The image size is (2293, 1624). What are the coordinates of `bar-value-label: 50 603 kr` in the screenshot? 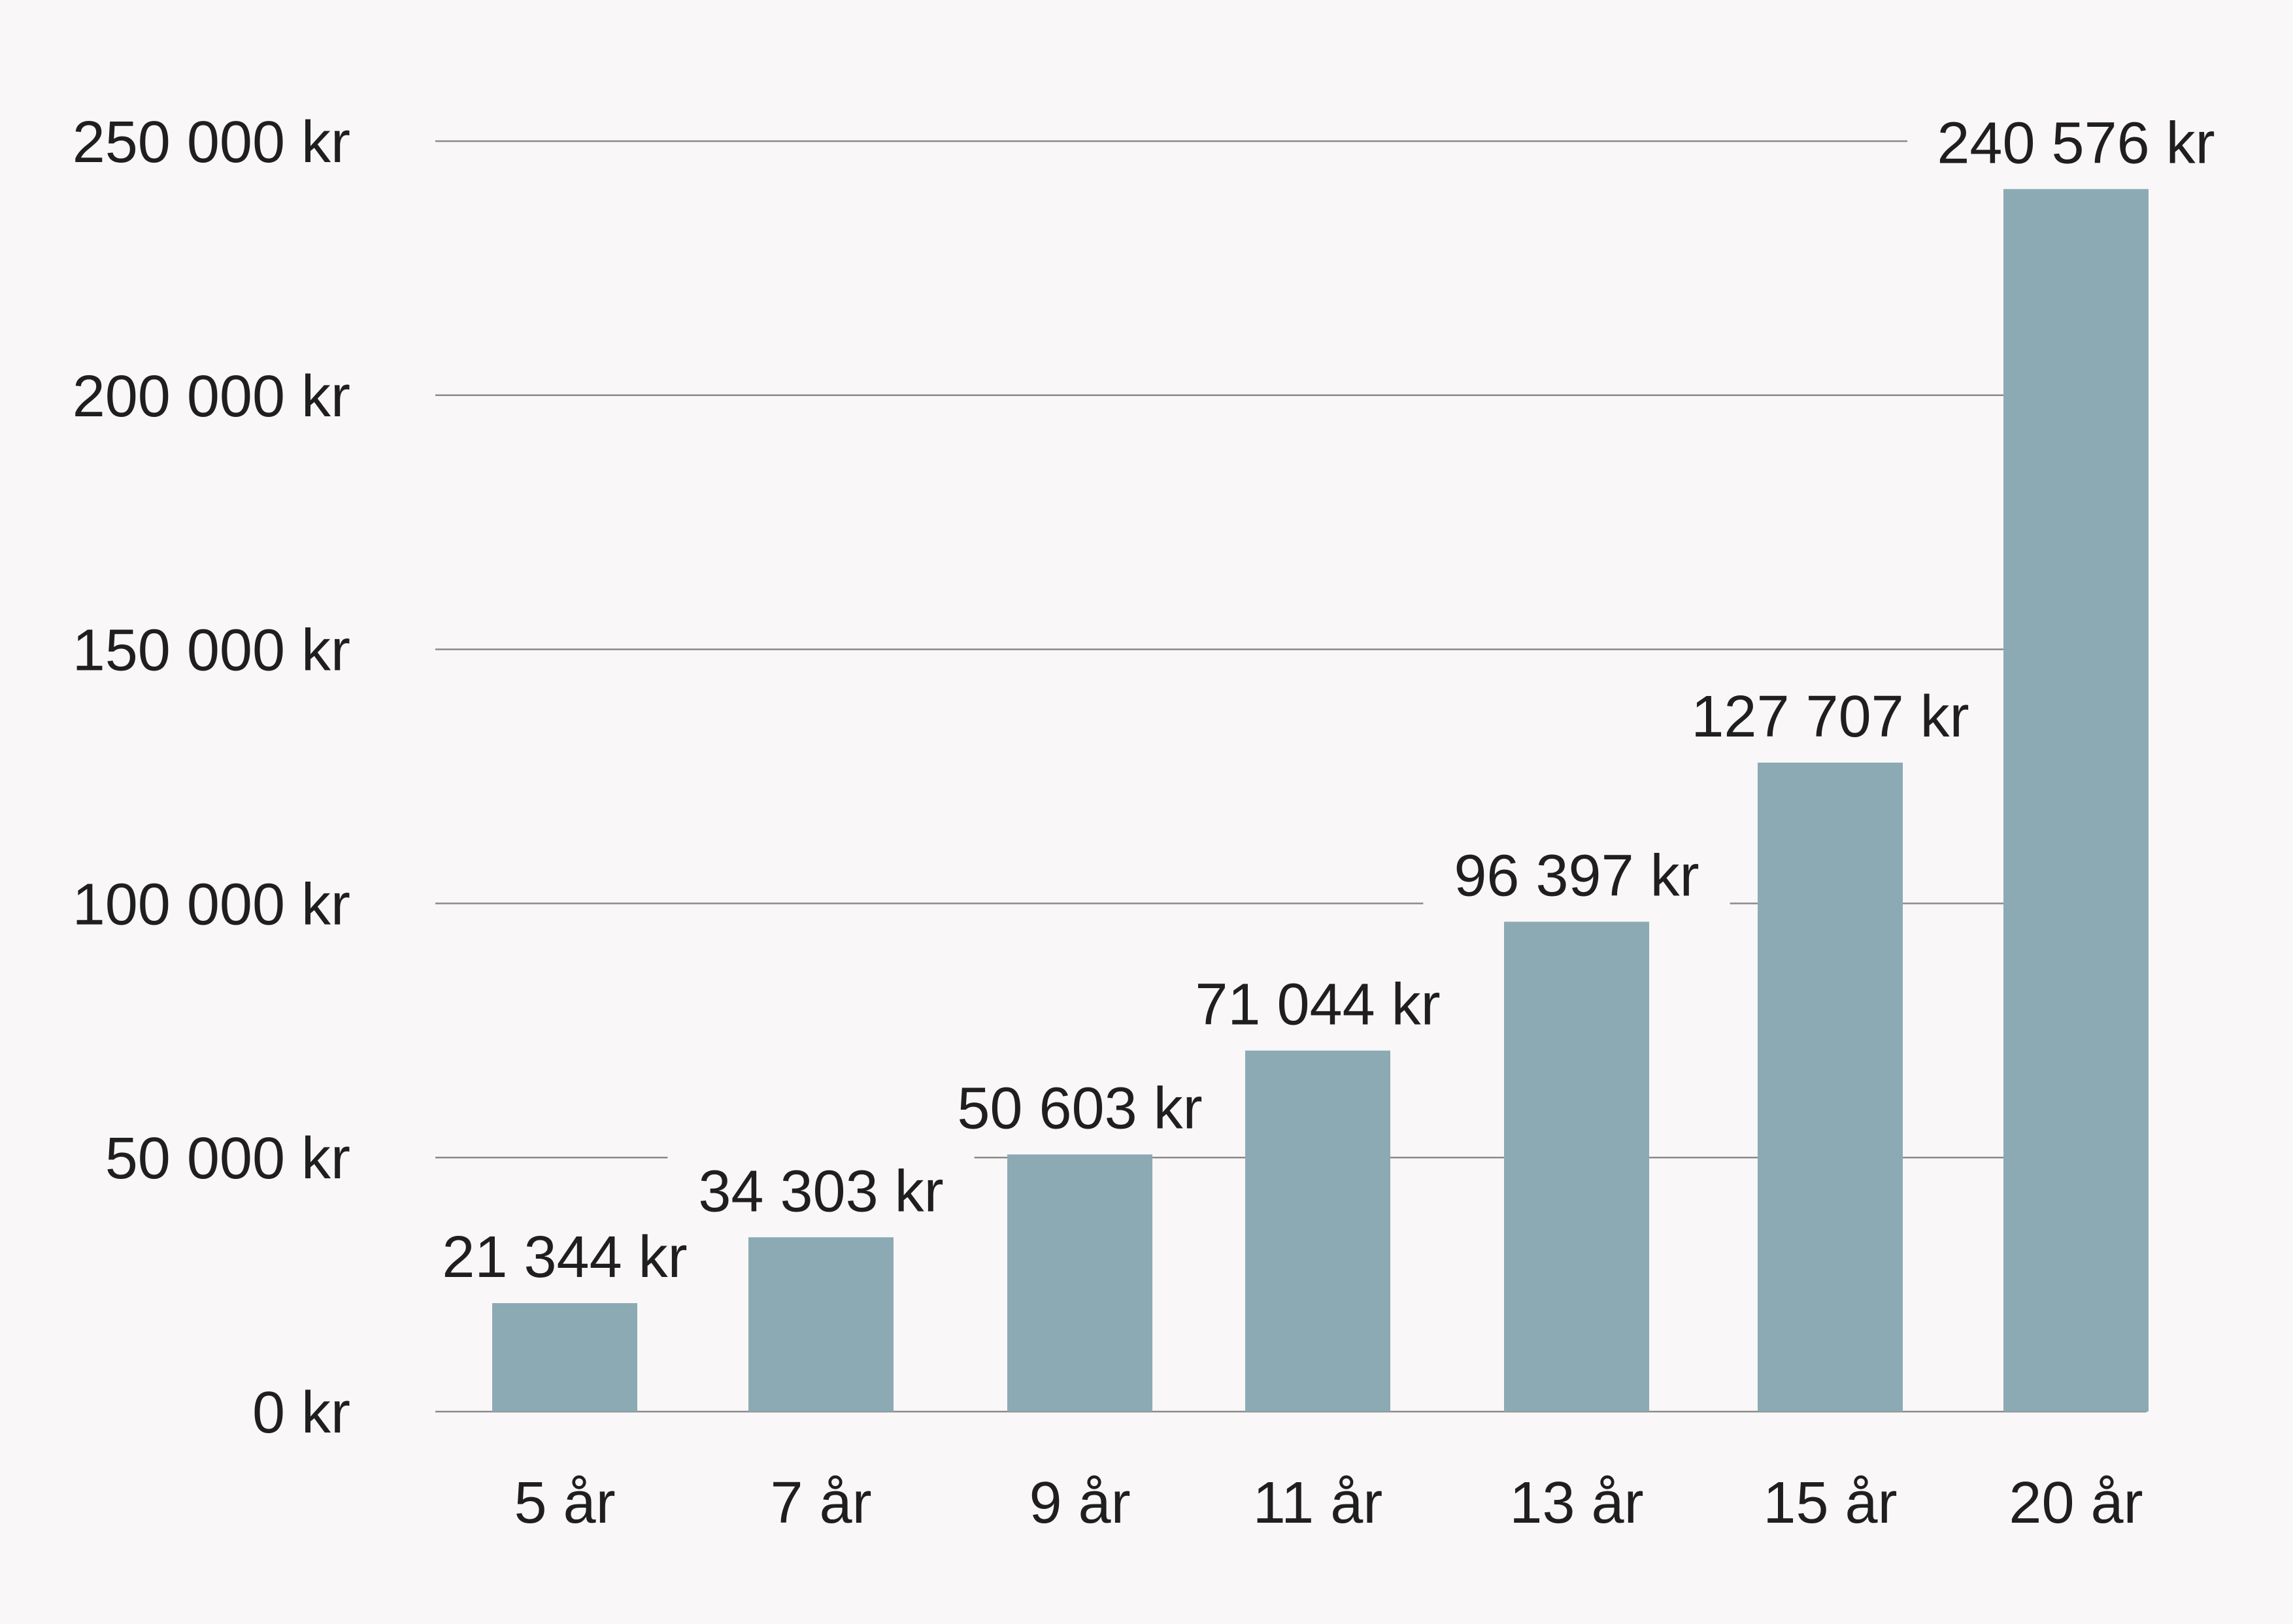 It's located at (1079, 1109).